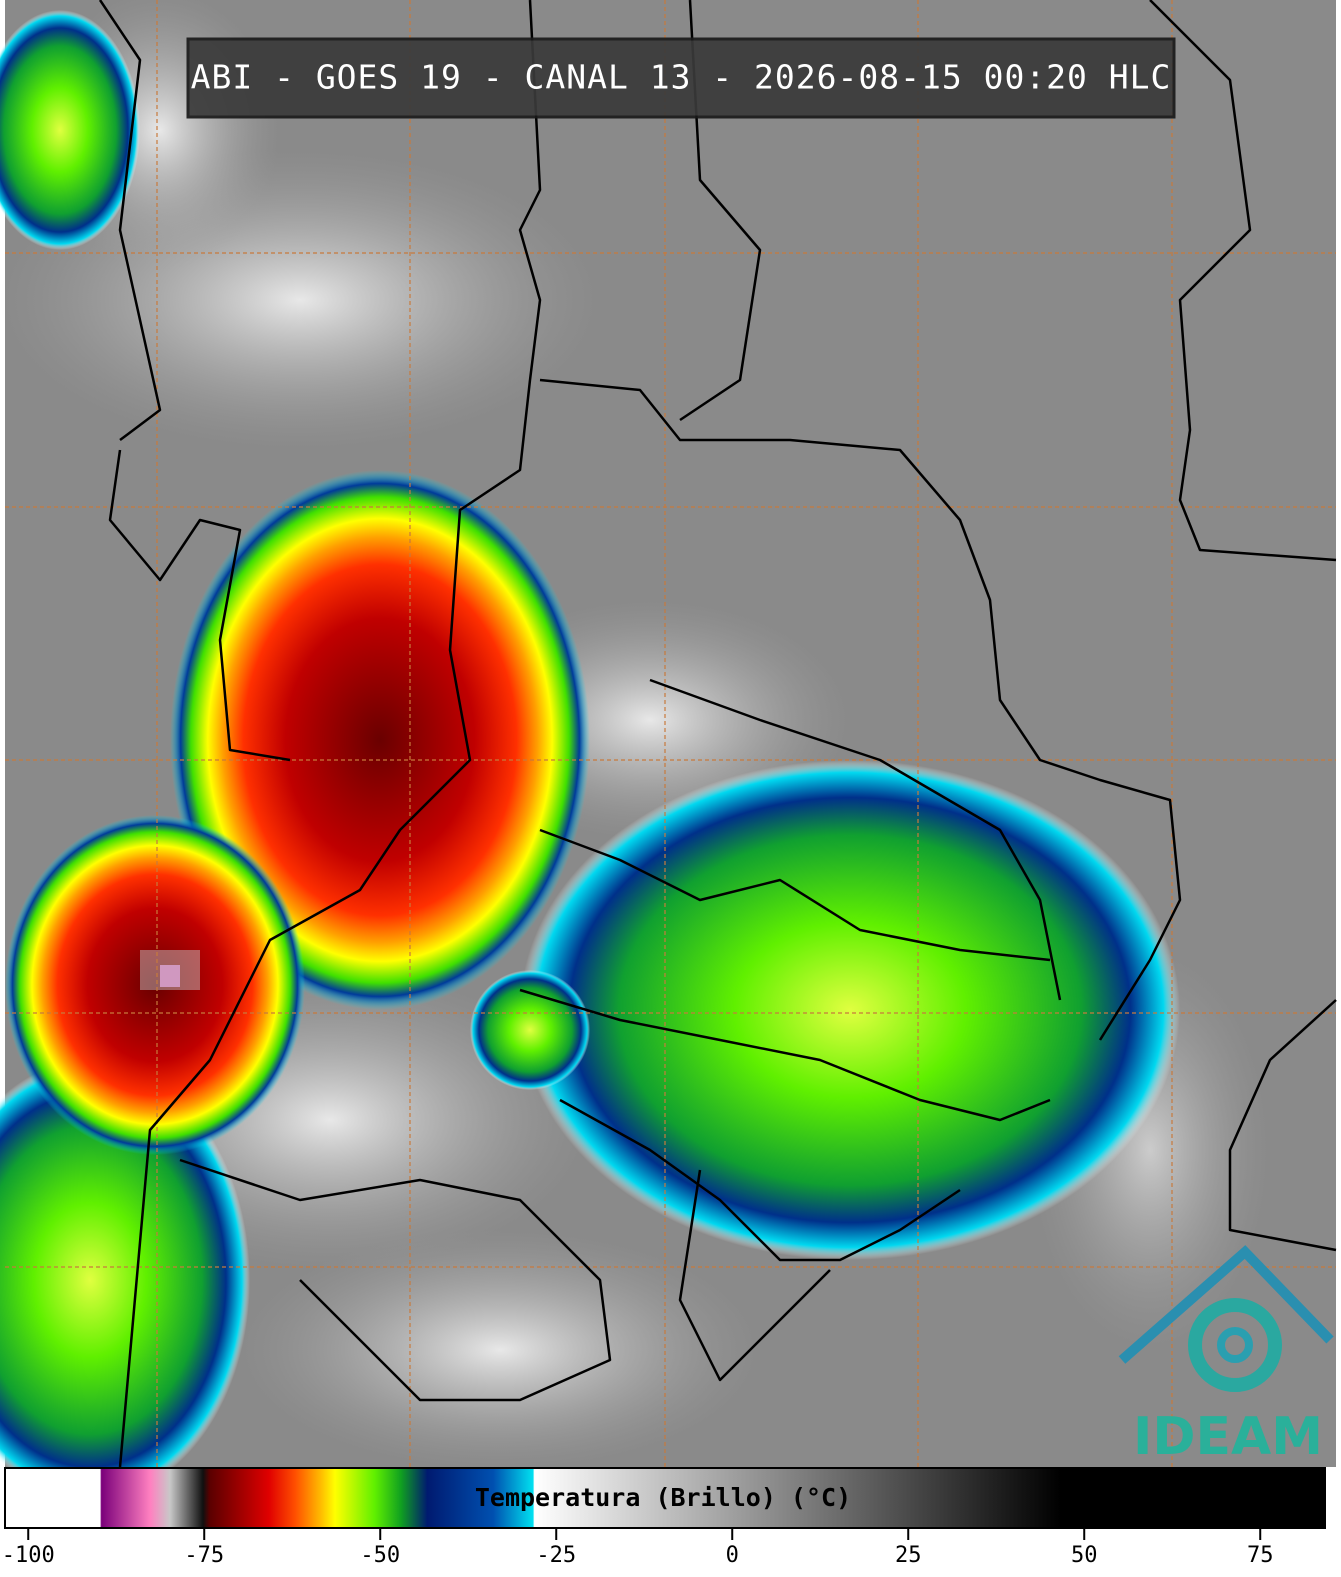 The width and height of the screenshot is (1341, 1577). What do you see at coordinates (204, 1555) in the screenshot?
I see `colorbar-tick-label: -75` at bounding box center [204, 1555].